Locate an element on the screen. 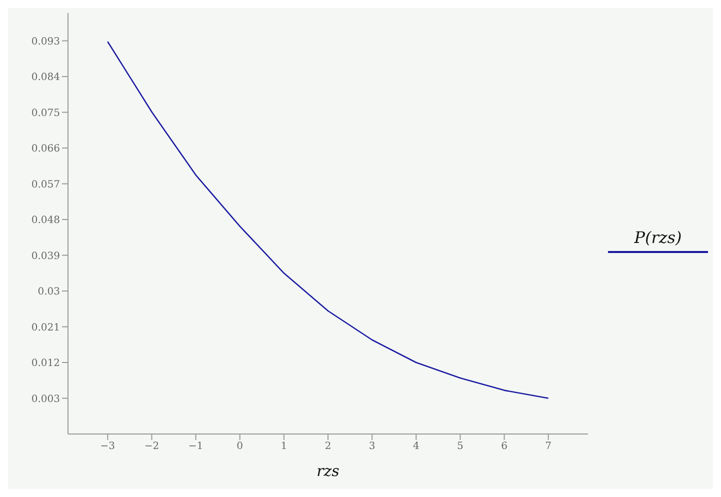  x-tick-label: −1 is located at coordinates (196, 446).